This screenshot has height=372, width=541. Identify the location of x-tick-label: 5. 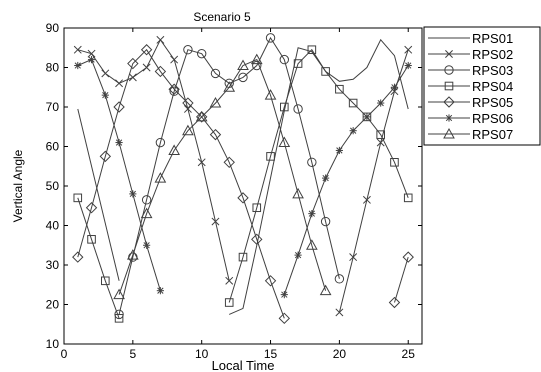
(133, 354).